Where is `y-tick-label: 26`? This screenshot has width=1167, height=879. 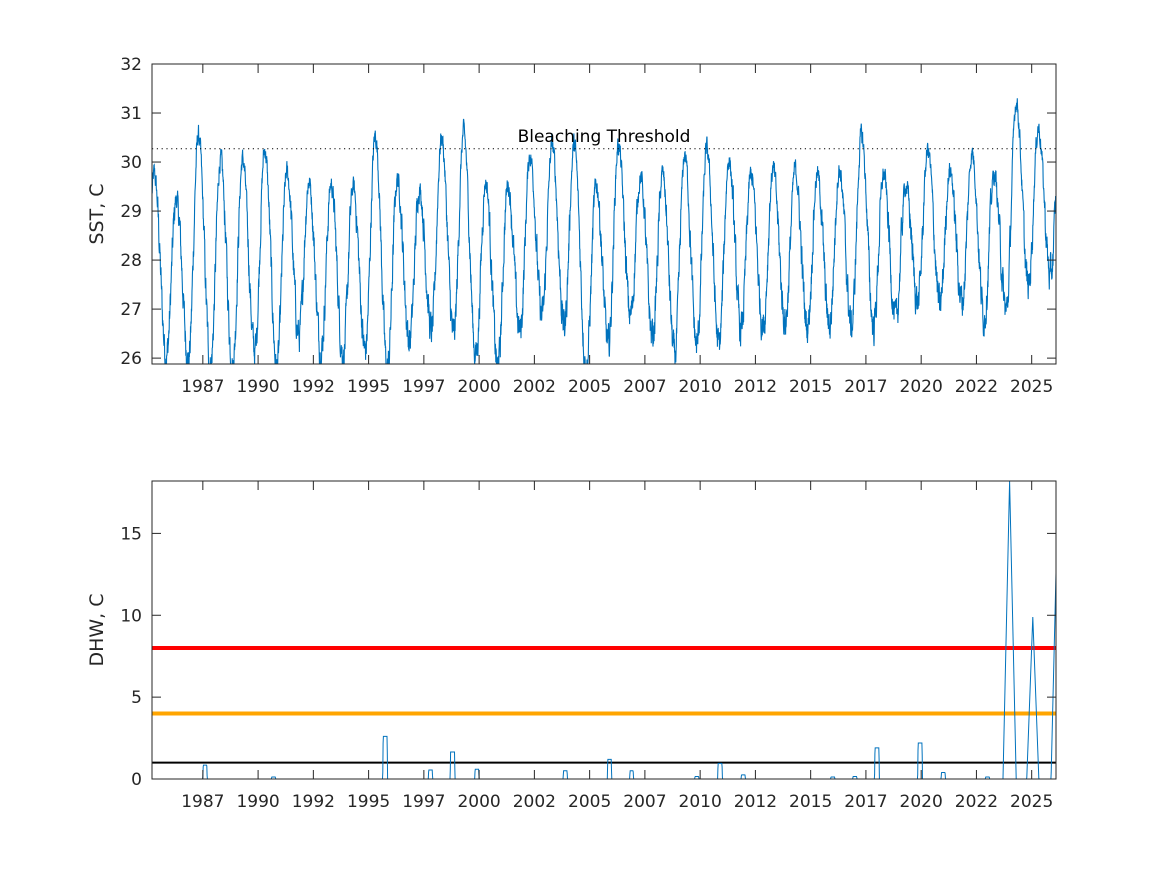 y-tick-label: 26 is located at coordinates (131, 359).